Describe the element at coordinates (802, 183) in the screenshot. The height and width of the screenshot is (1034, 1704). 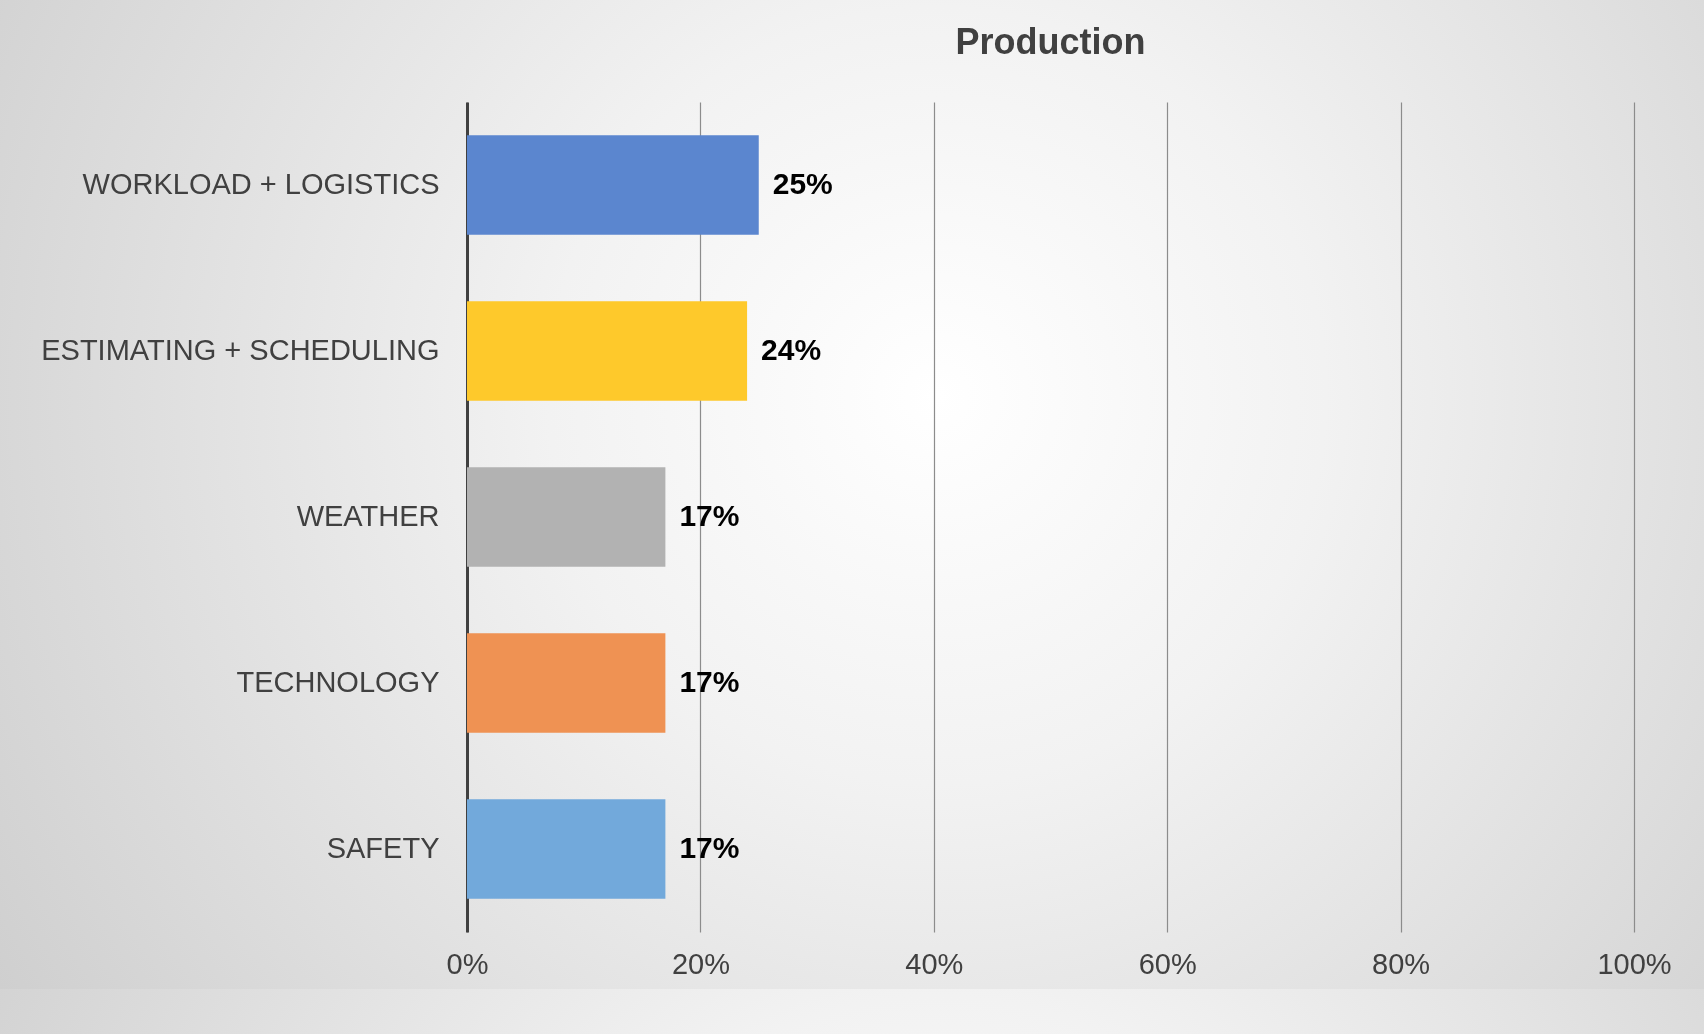
I see `data-label: 25%` at that location.